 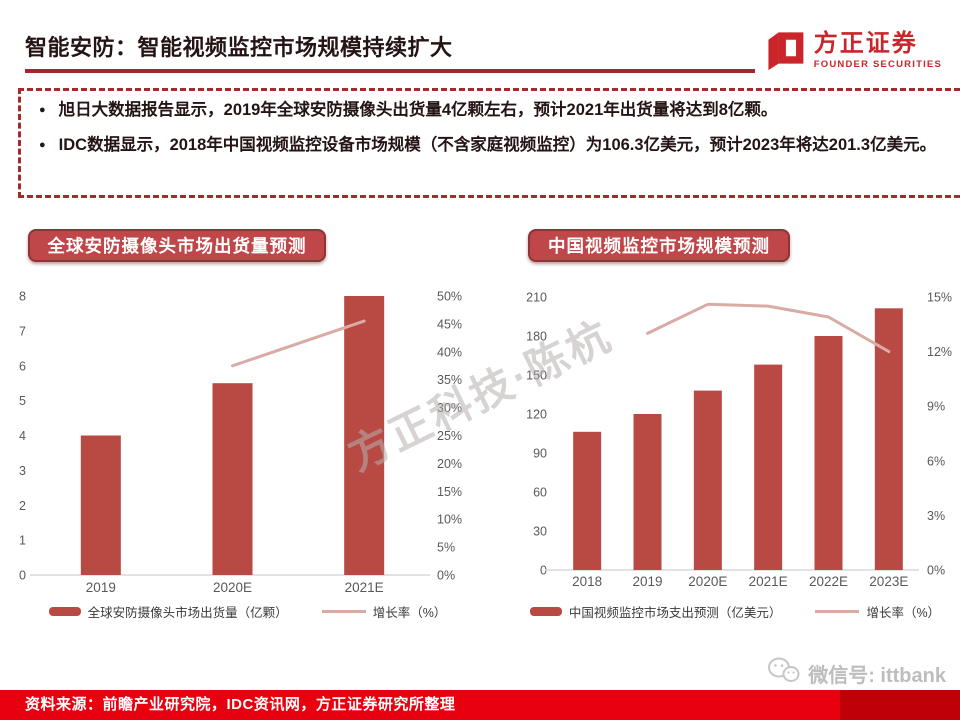 What do you see at coordinates (449, 297) in the screenshot?
I see `right-axis-tick: 50%` at bounding box center [449, 297].